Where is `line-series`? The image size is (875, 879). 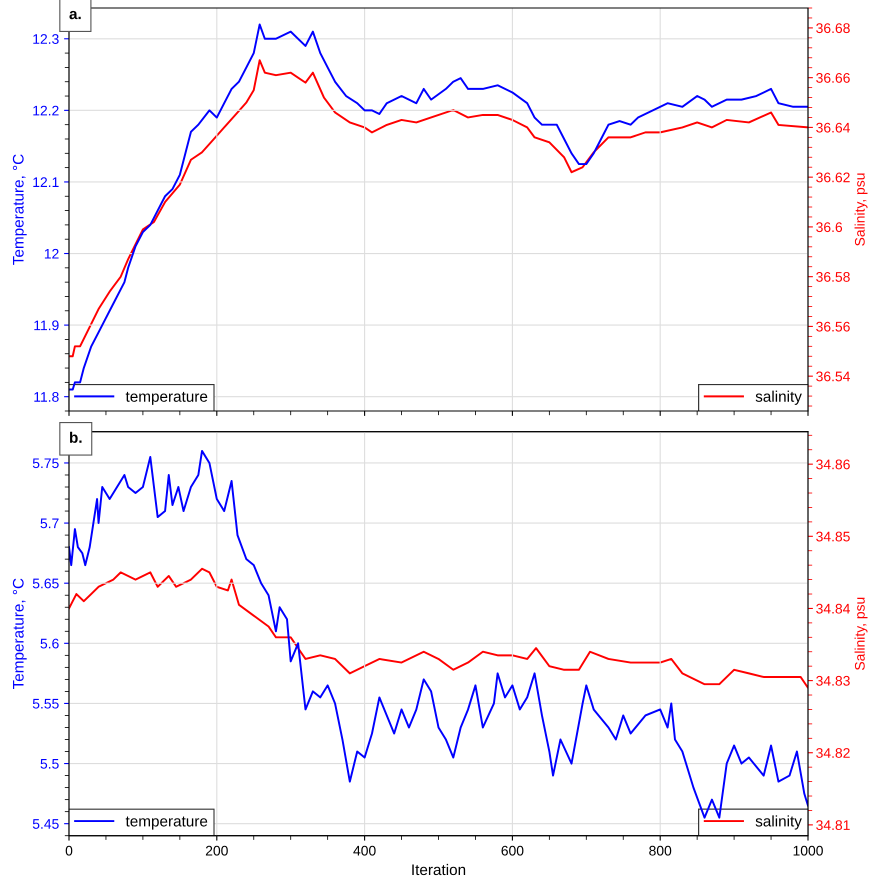
line-series is located at coordinates (438, 628).